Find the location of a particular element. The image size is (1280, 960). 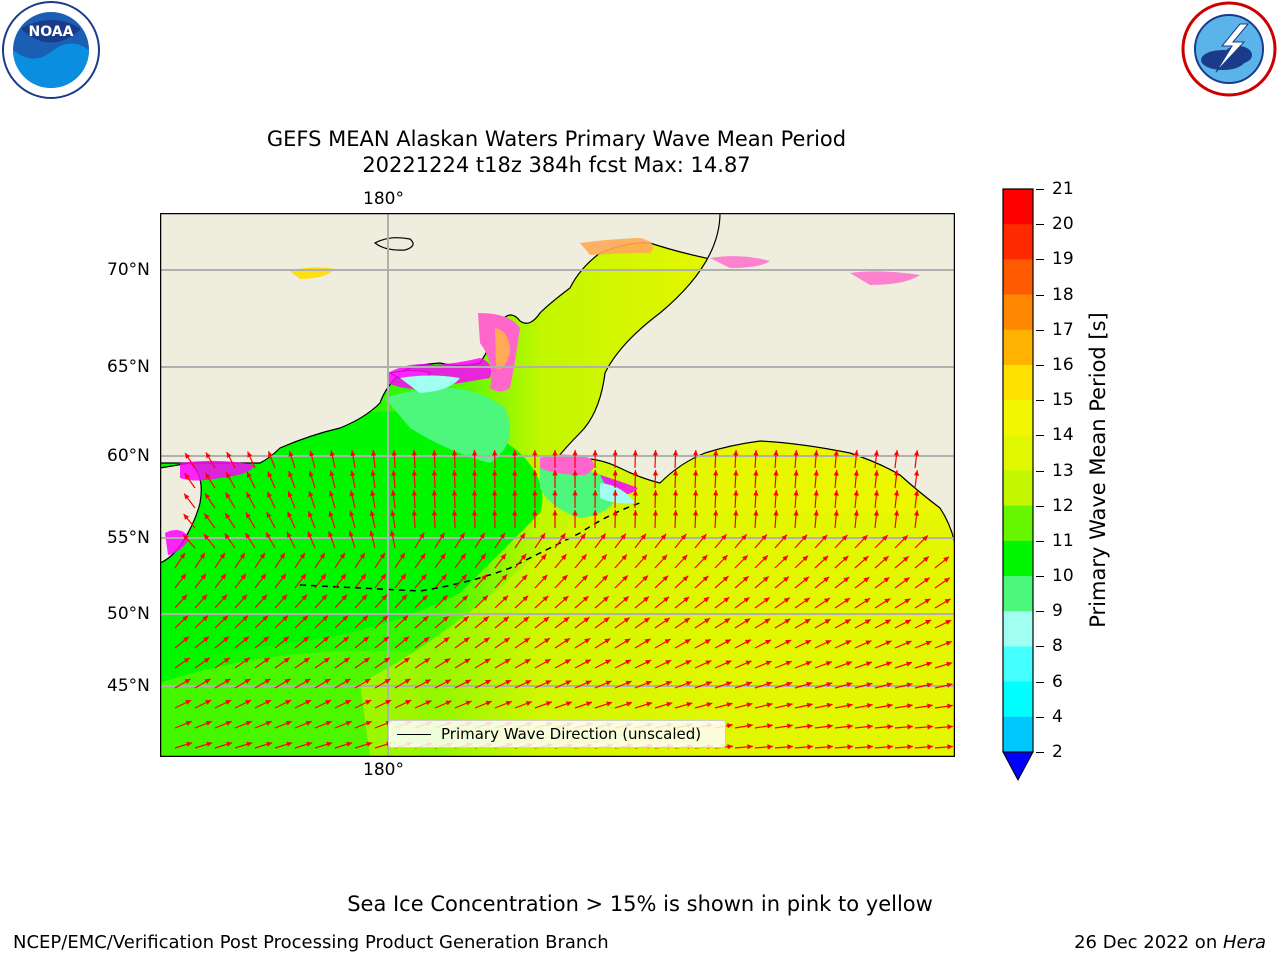

lat-label: 50°N is located at coordinates (128, 614).